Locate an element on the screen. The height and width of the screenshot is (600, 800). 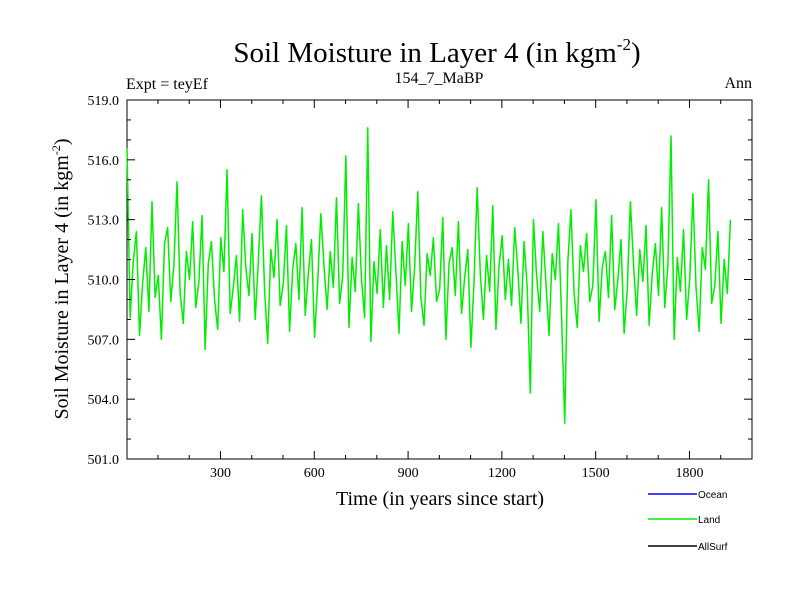
chart-title: Soil Moisture in Layer 4 (in kgm-2) is located at coordinates (436, 52).